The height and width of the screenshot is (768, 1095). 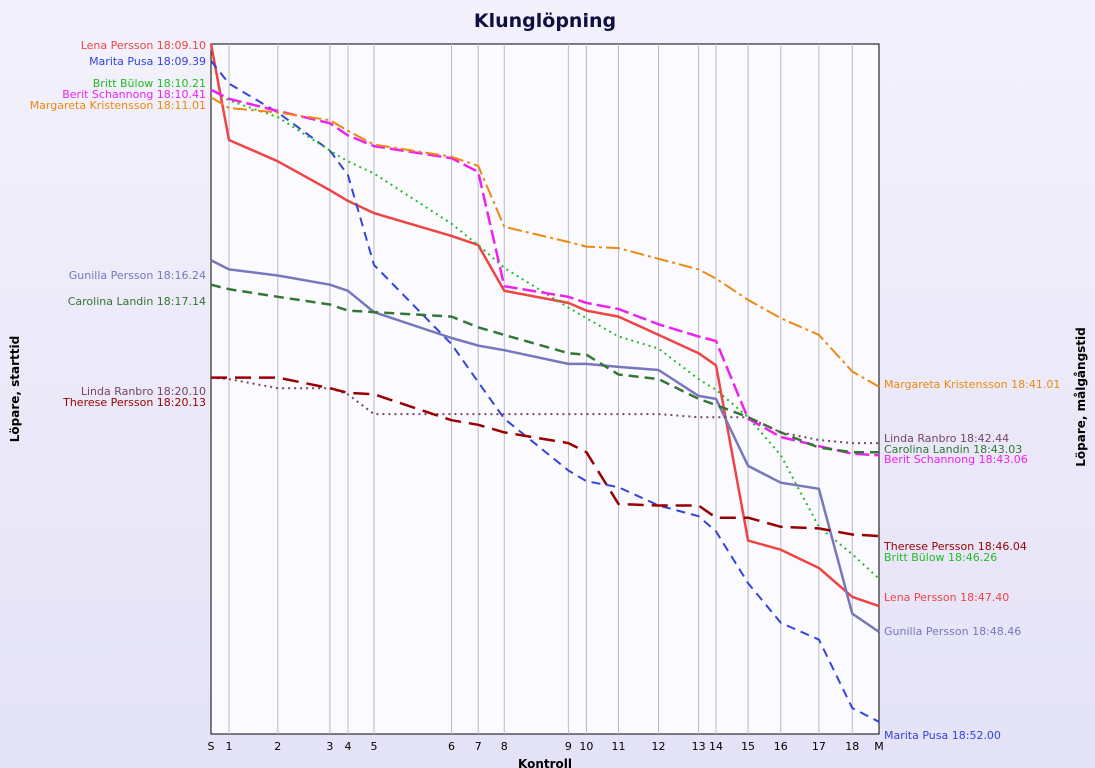 What do you see at coordinates (147, 61) in the screenshot?
I see `start-label-1: Marita Pusa 18:09.39` at bounding box center [147, 61].